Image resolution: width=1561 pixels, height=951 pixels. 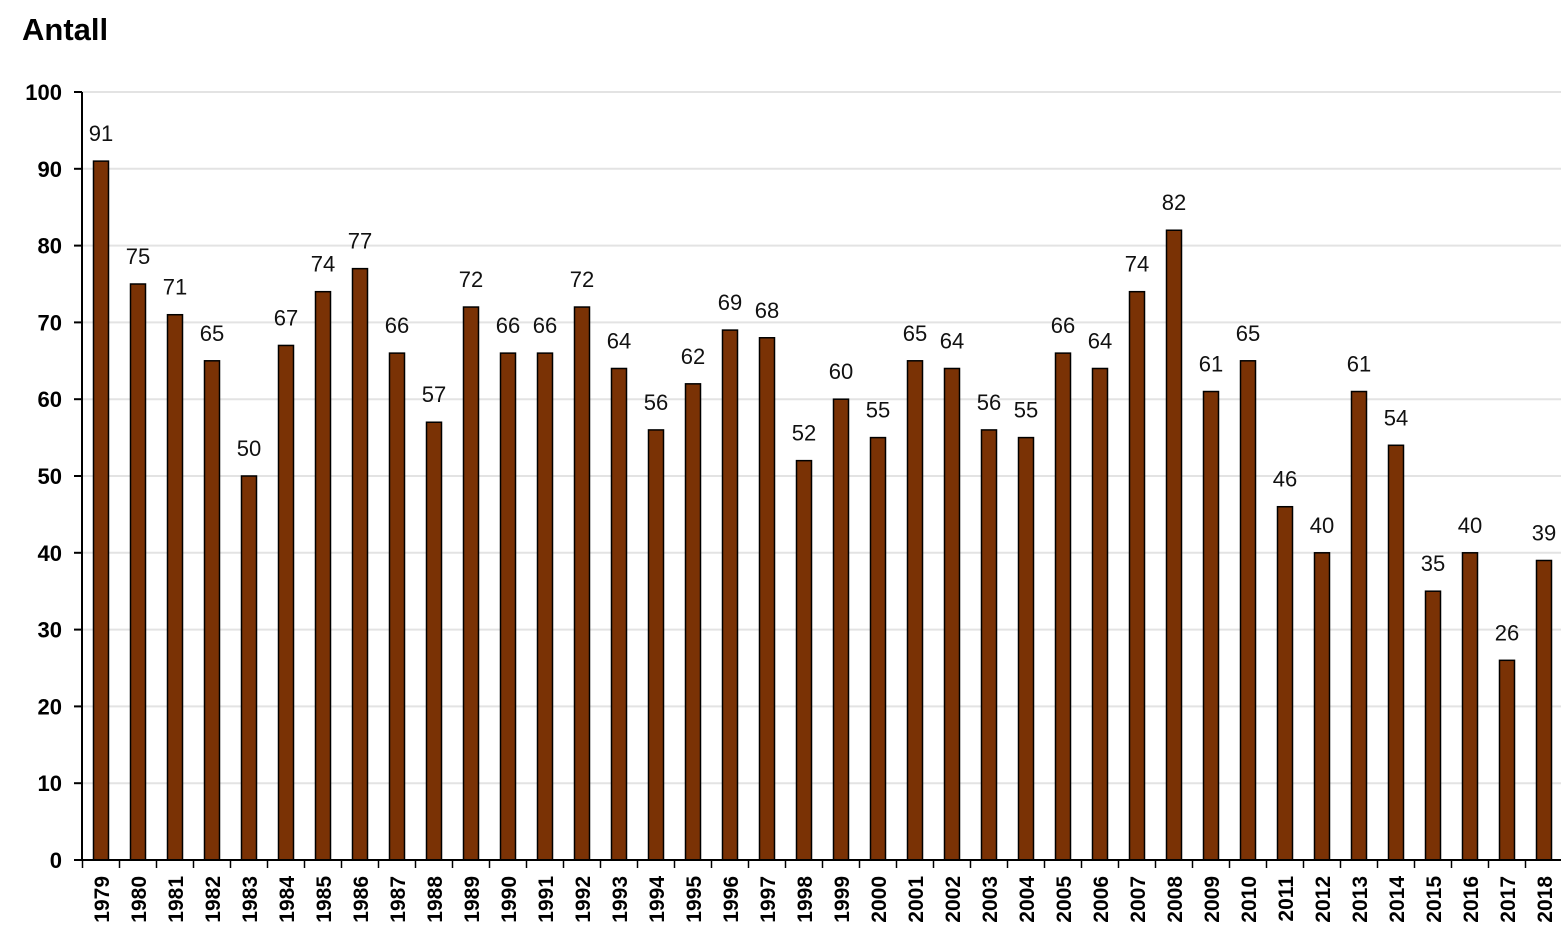 I want to click on data-label: 69, so click(x=730, y=302).